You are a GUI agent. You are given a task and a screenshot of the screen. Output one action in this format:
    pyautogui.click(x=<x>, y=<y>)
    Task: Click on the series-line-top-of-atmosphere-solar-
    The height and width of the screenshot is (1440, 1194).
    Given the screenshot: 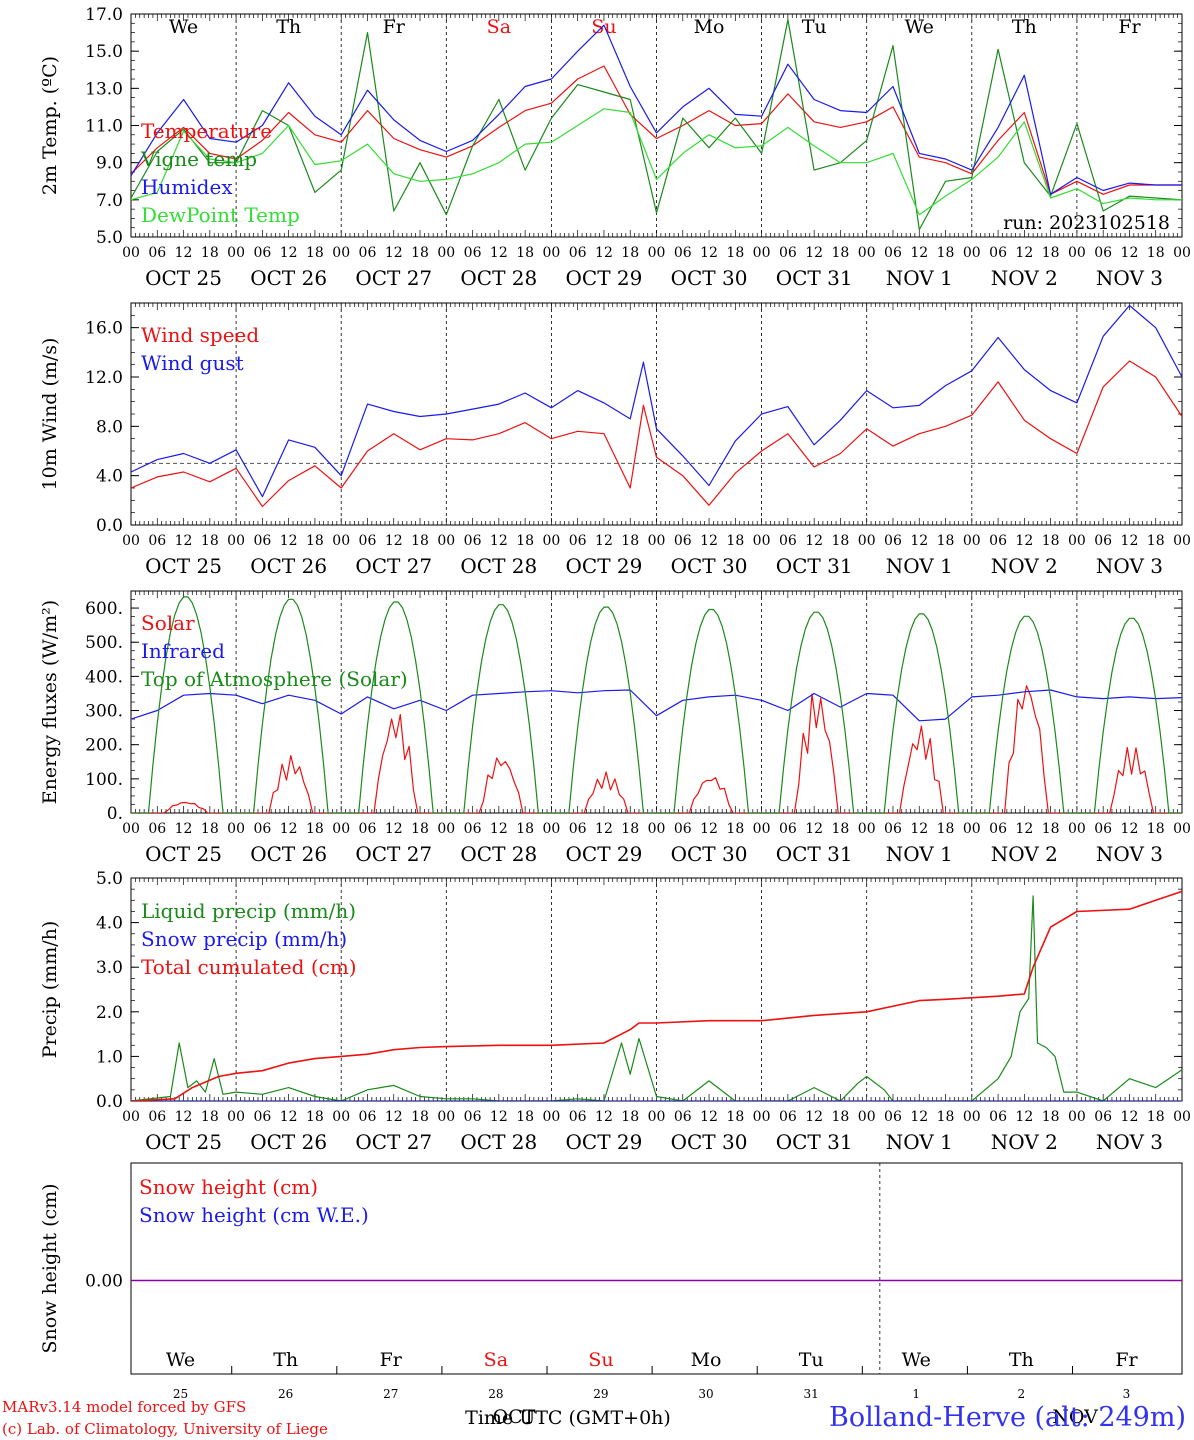 What is the action you would take?
    pyautogui.click(x=656, y=704)
    